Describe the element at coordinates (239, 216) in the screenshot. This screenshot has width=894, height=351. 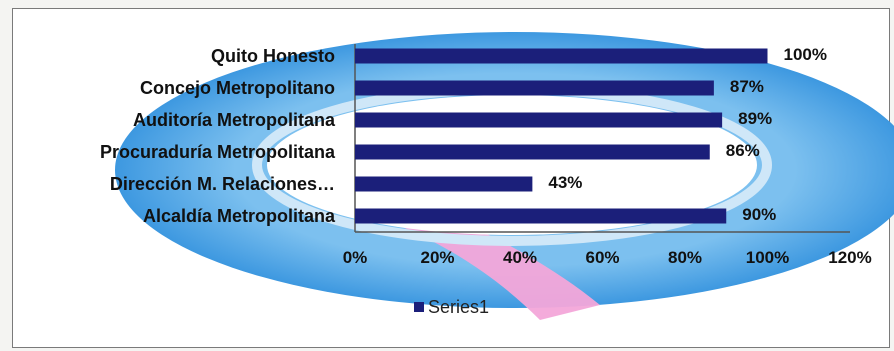
I see `category-label: Alcaldía Metropolitana` at that location.